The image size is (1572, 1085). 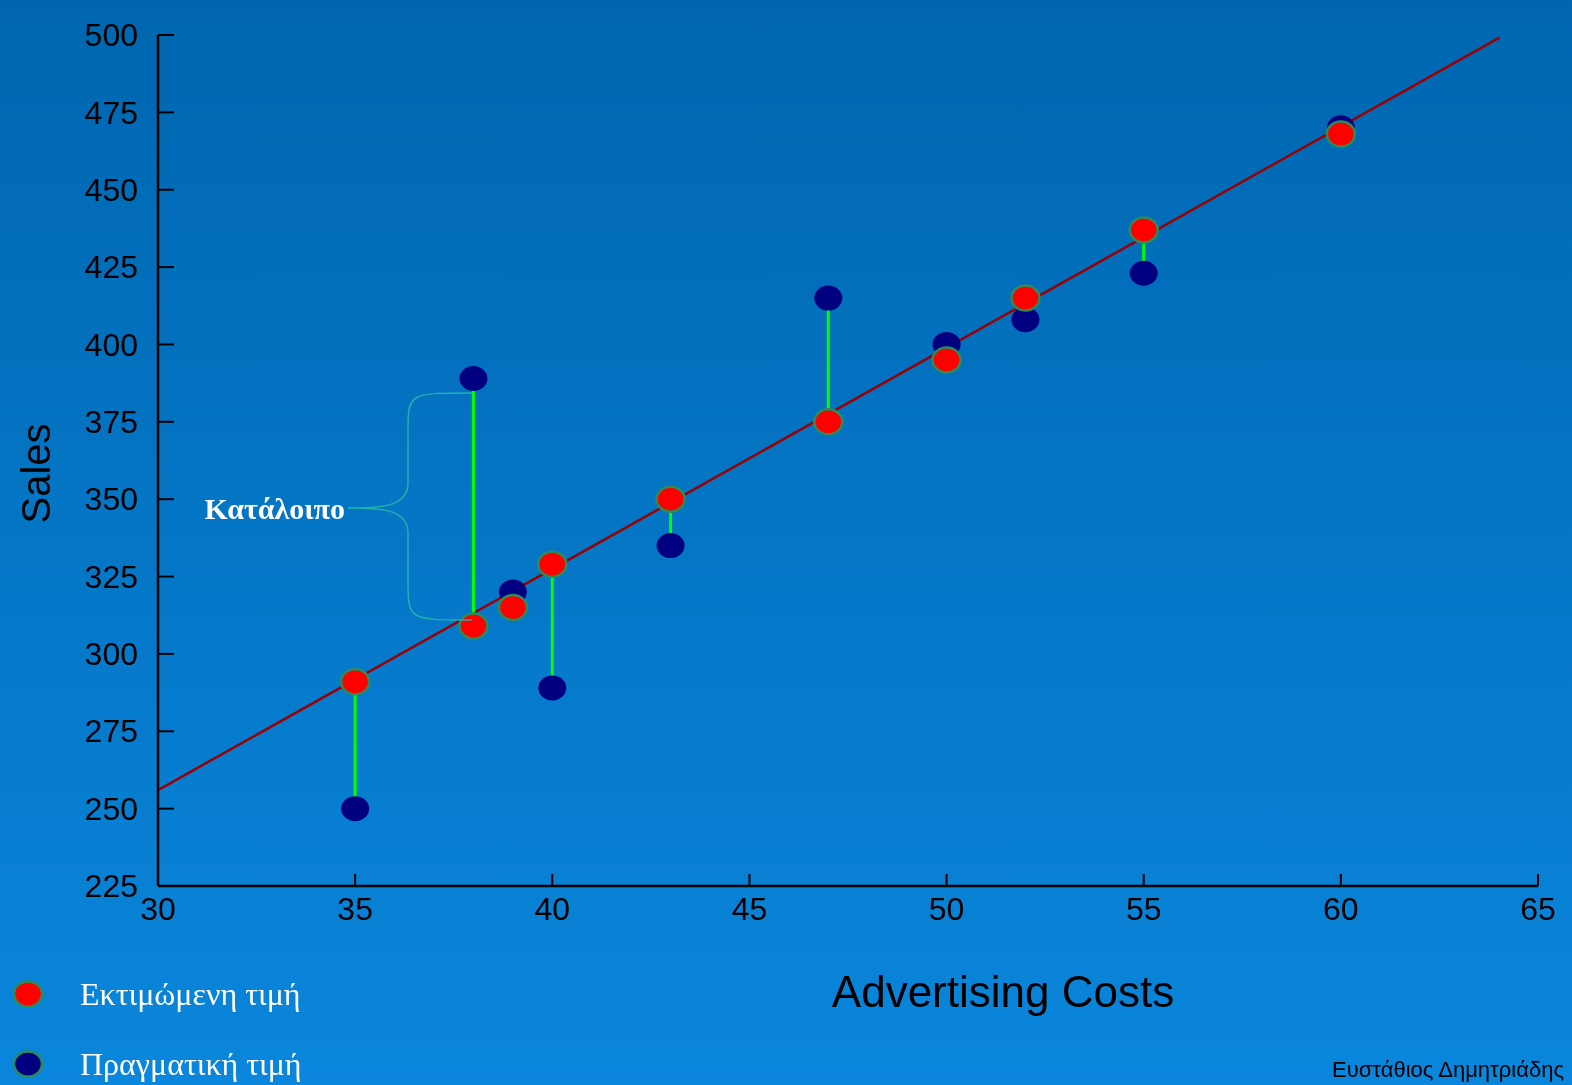 What do you see at coordinates (1538, 909) in the screenshot?
I see `x-tick-label: 65` at bounding box center [1538, 909].